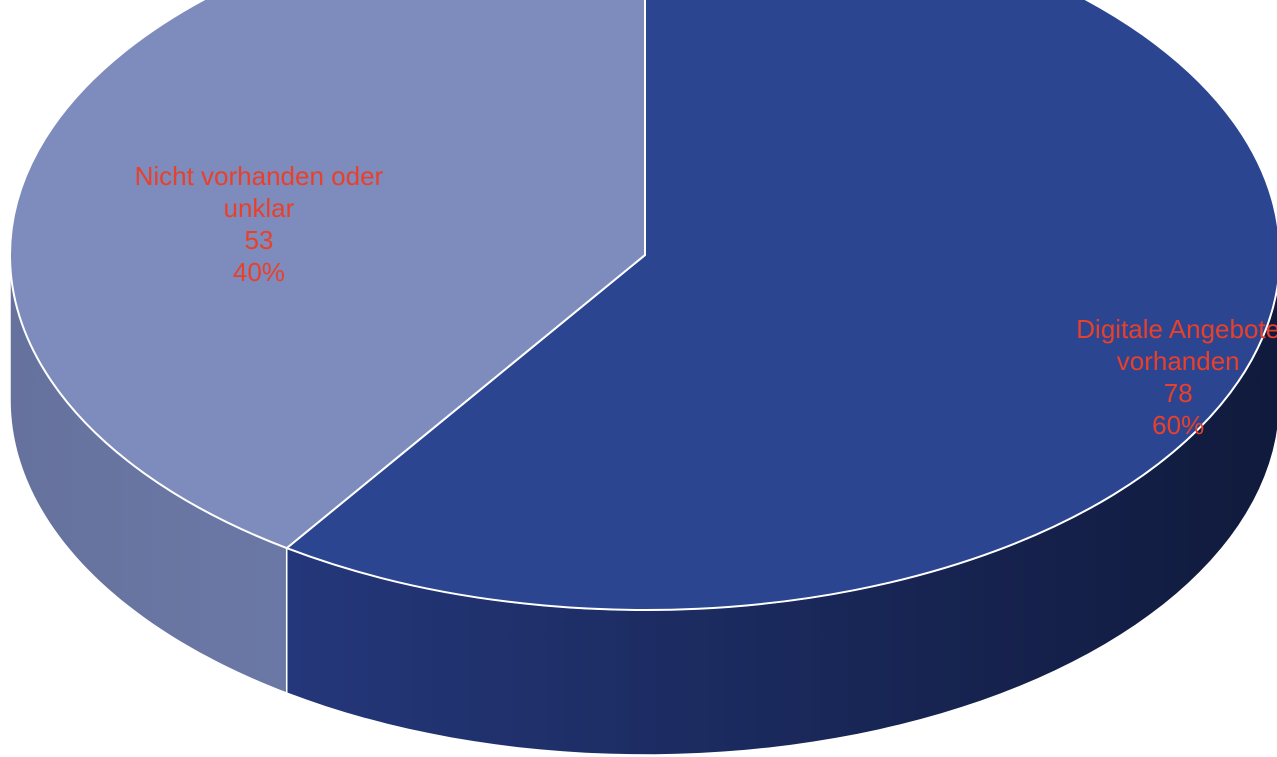  Describe the element at coordinates (1178, 425) in the screenshot. I see `slice-label-0-percent: 60%` at that location.